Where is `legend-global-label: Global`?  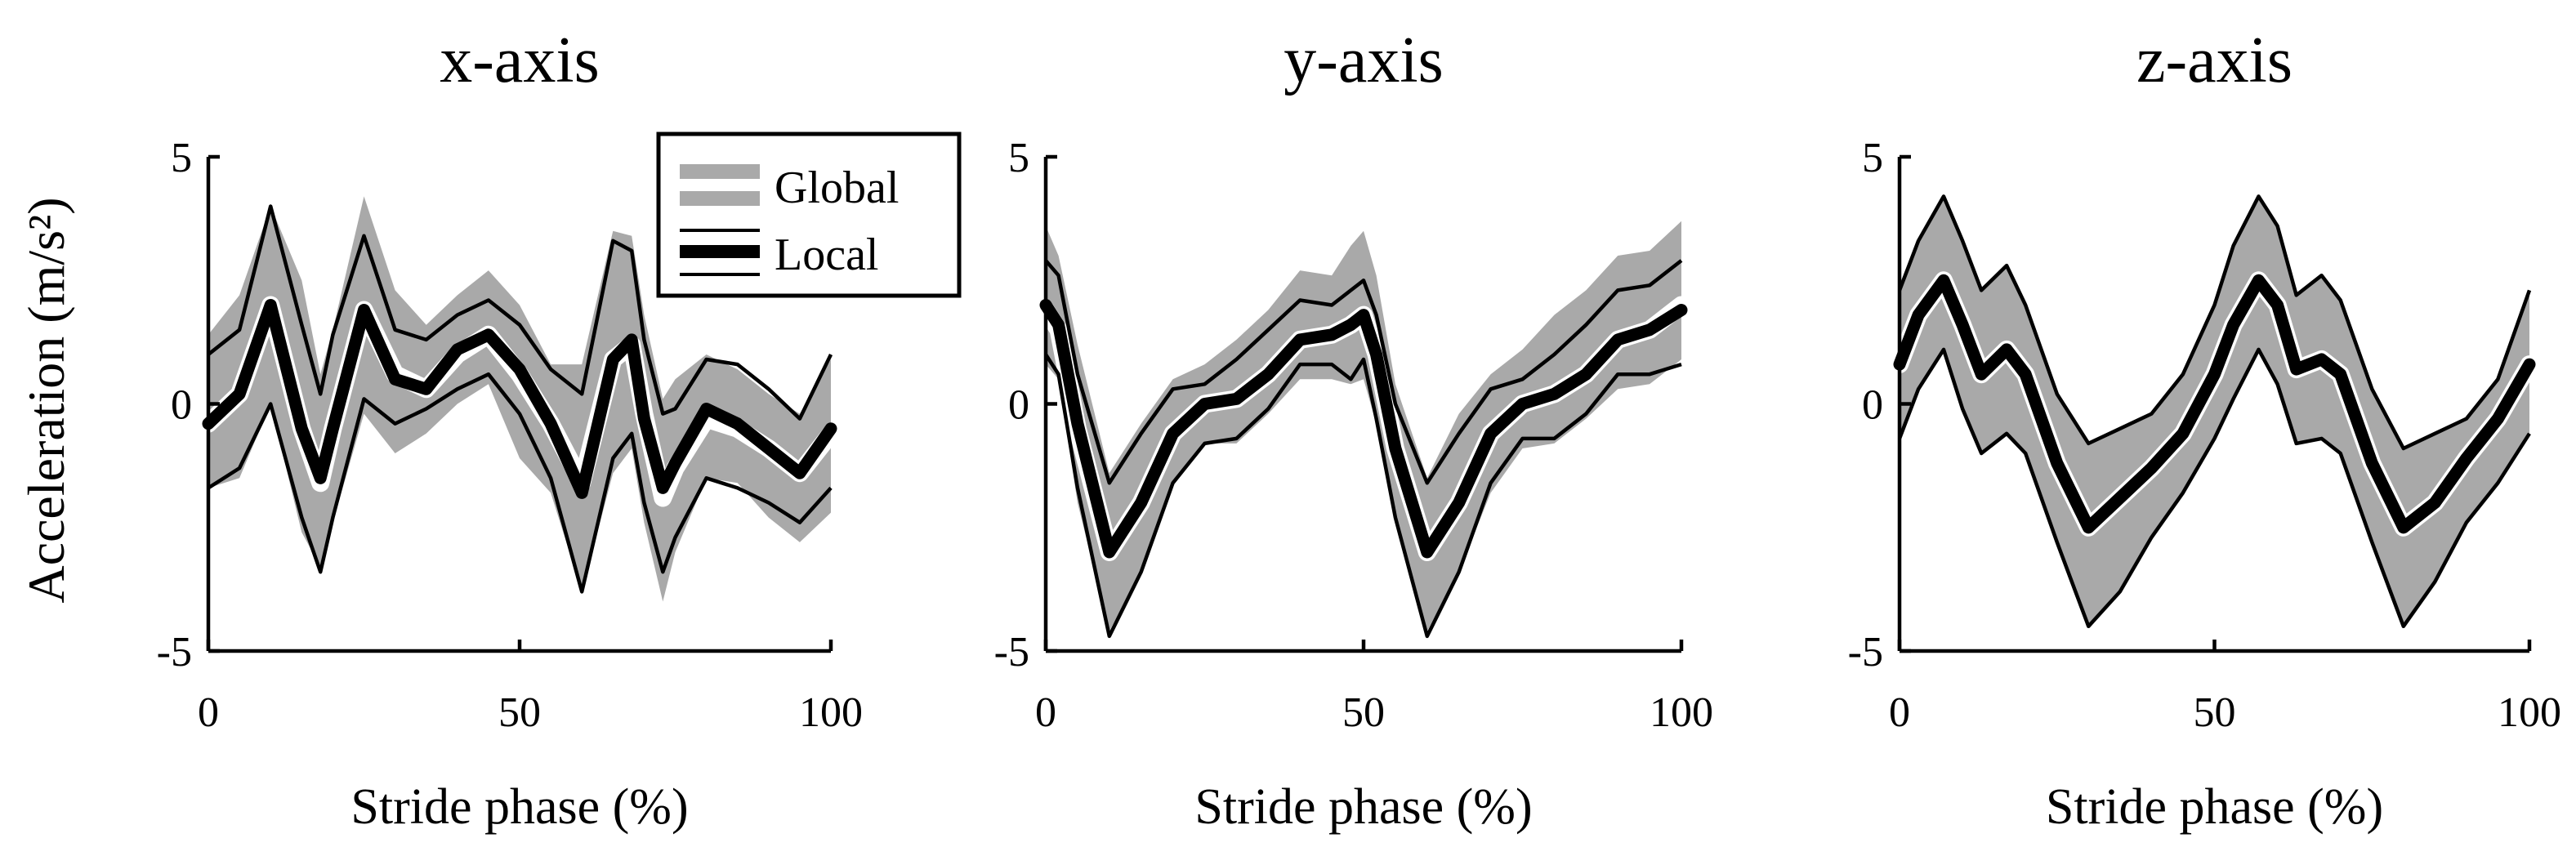 legend-global-label: Global is located at coordinates (837, 188).